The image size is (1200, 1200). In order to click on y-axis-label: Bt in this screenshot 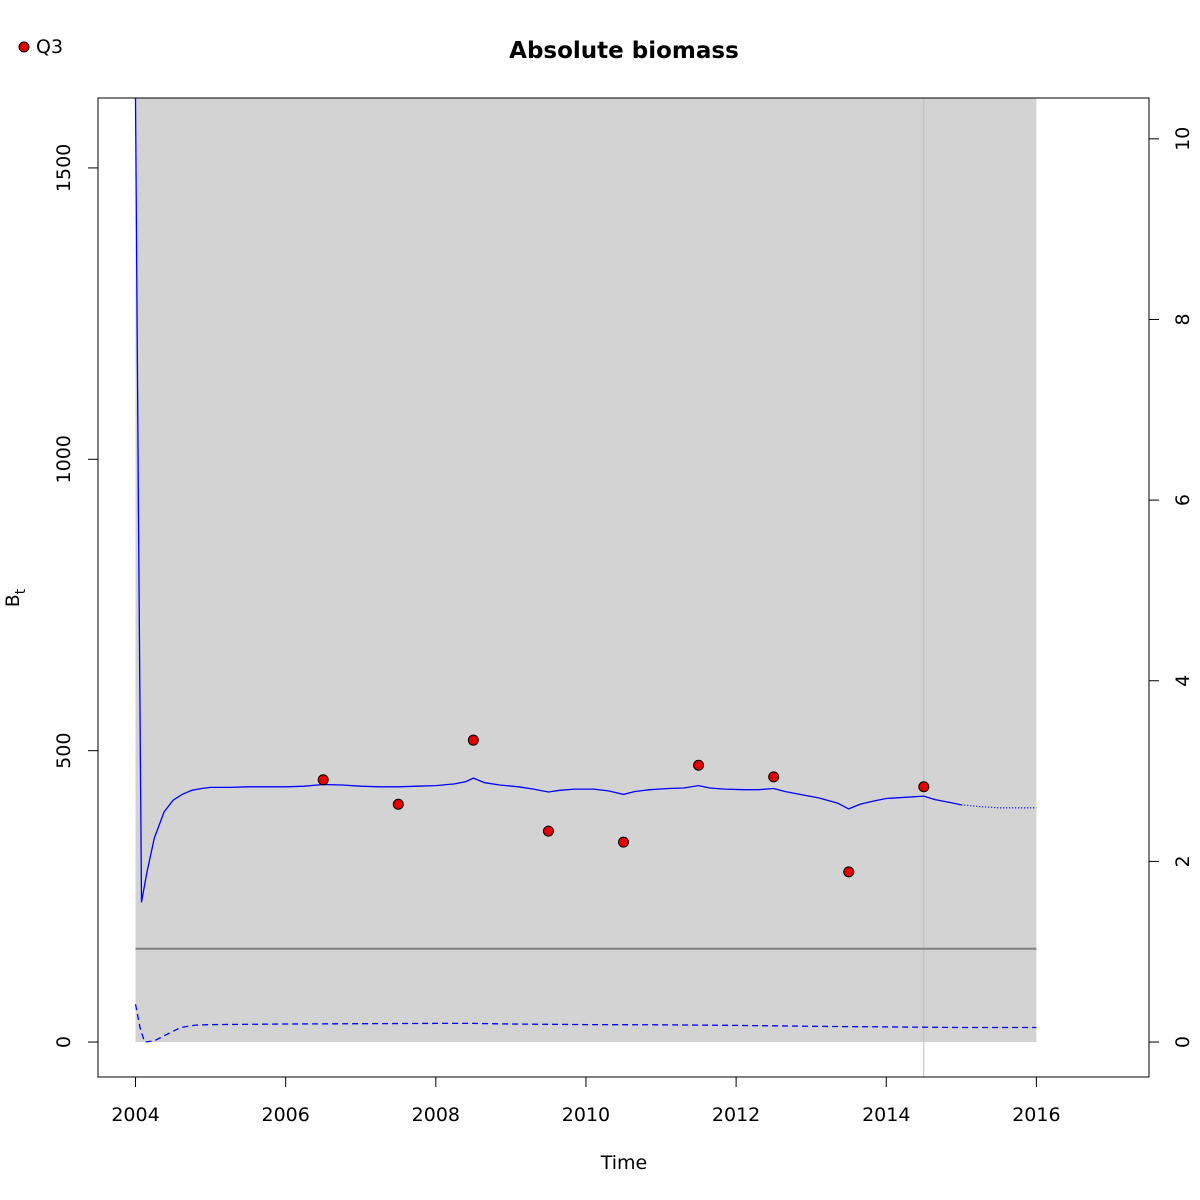, I will do `click(15, 597)`.